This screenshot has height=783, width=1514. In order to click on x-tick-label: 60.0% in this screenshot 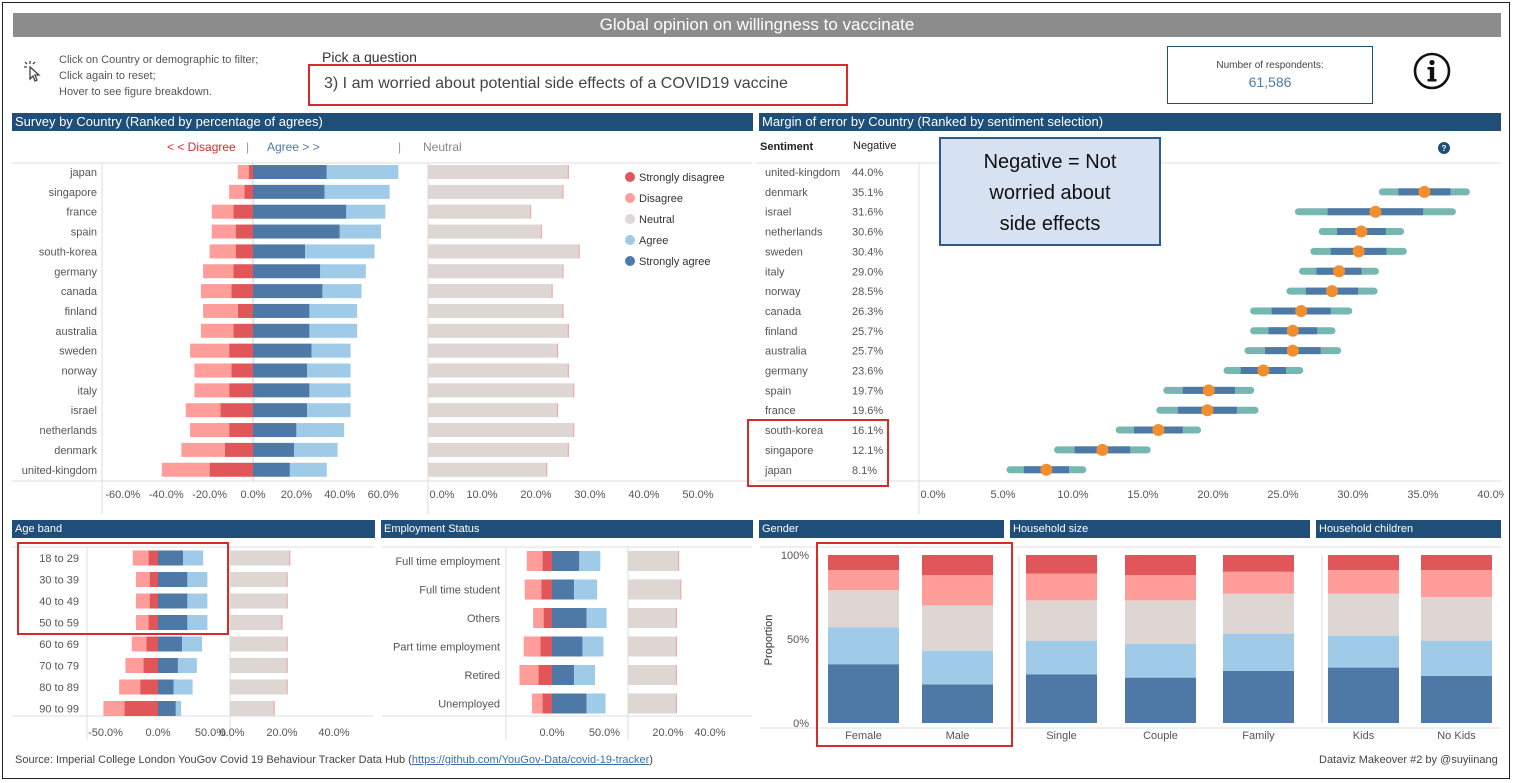, I will do `click(383, 495)`.